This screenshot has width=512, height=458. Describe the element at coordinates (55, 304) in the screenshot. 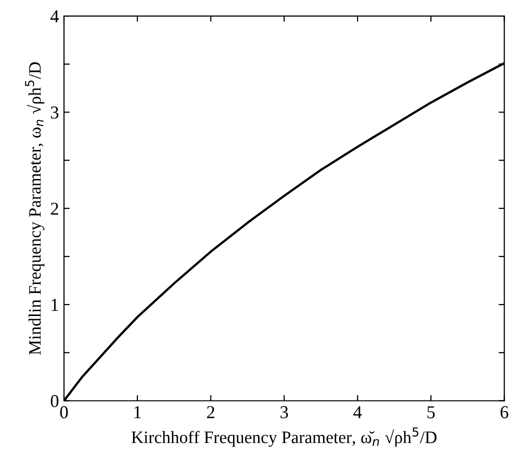

I see `y-tick-label: 1` at that location.